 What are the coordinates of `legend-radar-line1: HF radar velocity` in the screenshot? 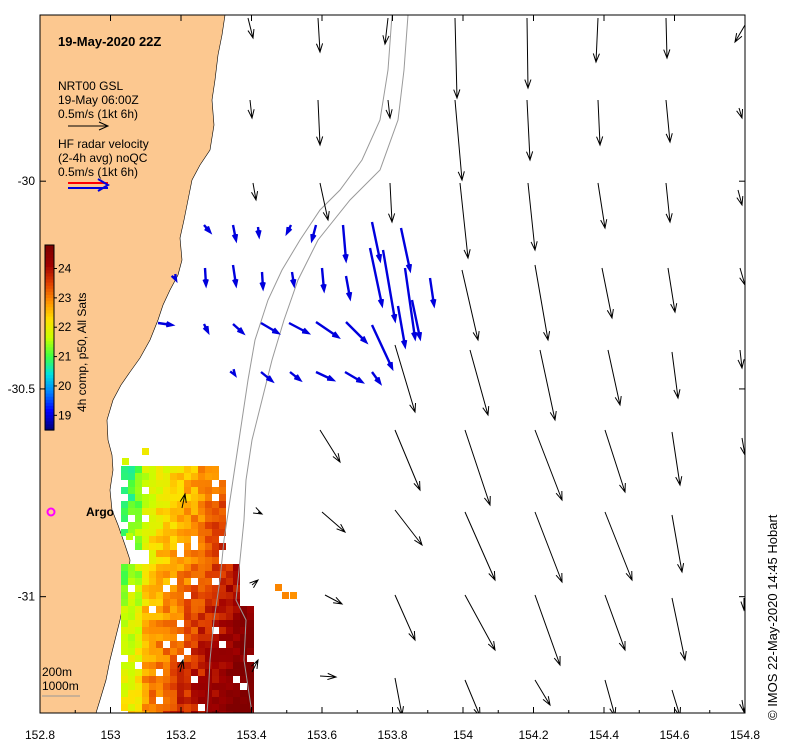 It's located at (103, 144).